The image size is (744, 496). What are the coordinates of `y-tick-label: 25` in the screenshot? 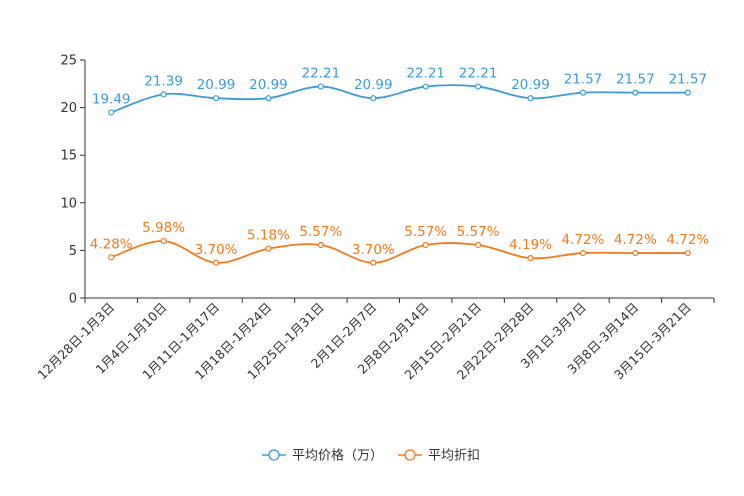 It's located at (68, 61).